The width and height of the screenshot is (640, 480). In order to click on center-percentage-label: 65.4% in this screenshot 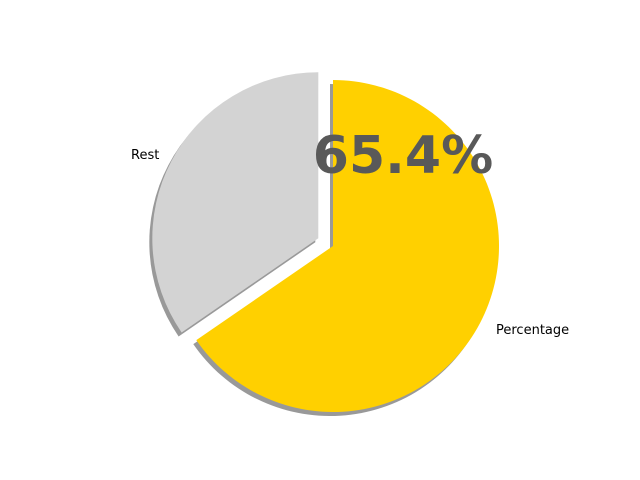, I will do `click(403, 156)`.